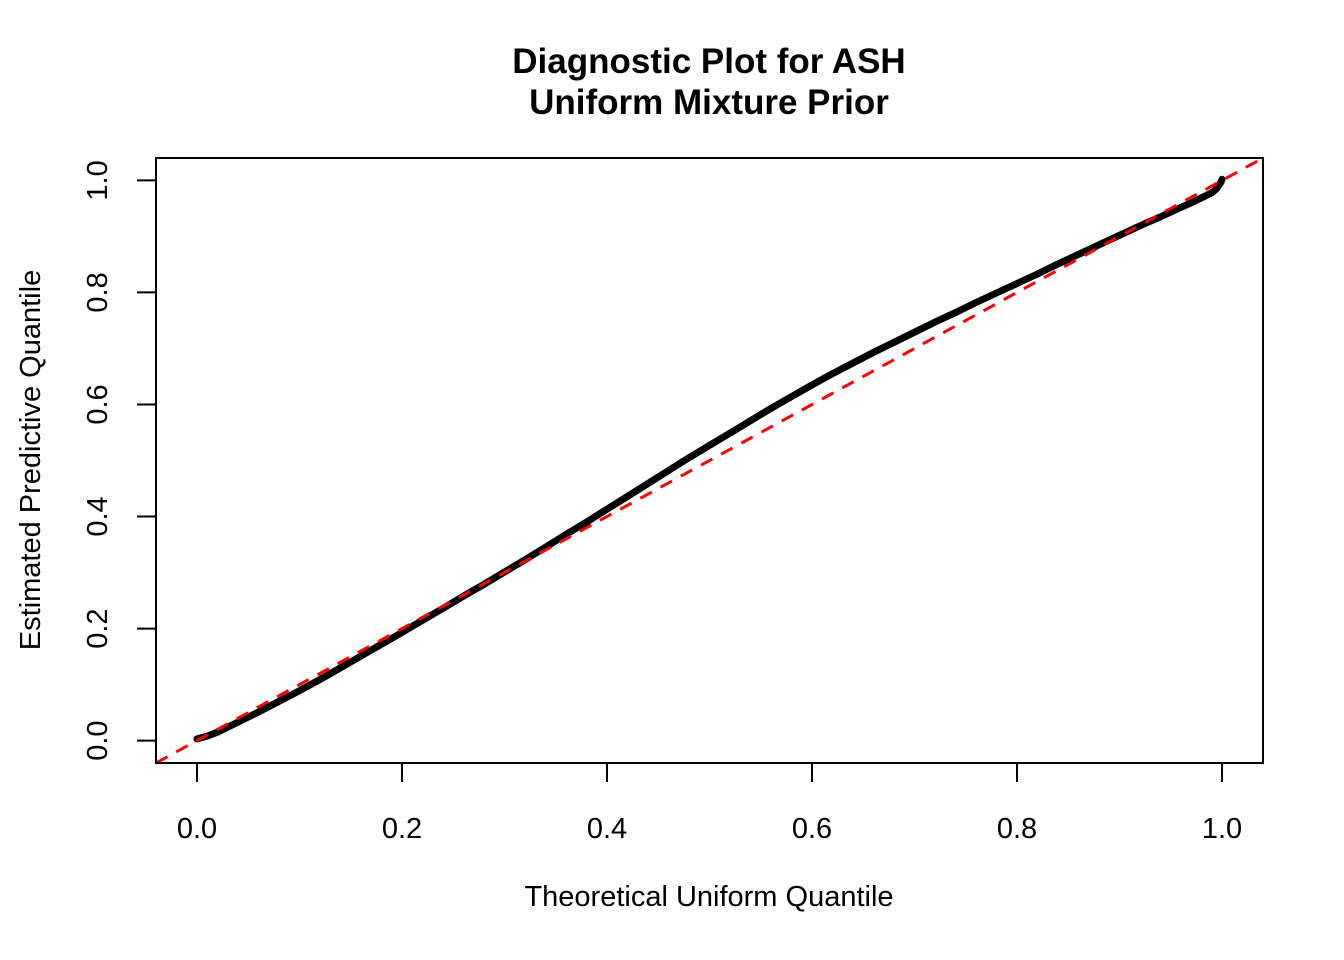 The height and width of the screenshot is (960, 1344). I want to click on chart-title-line-2: Uniform Mixture Prior, so click(709, 102).